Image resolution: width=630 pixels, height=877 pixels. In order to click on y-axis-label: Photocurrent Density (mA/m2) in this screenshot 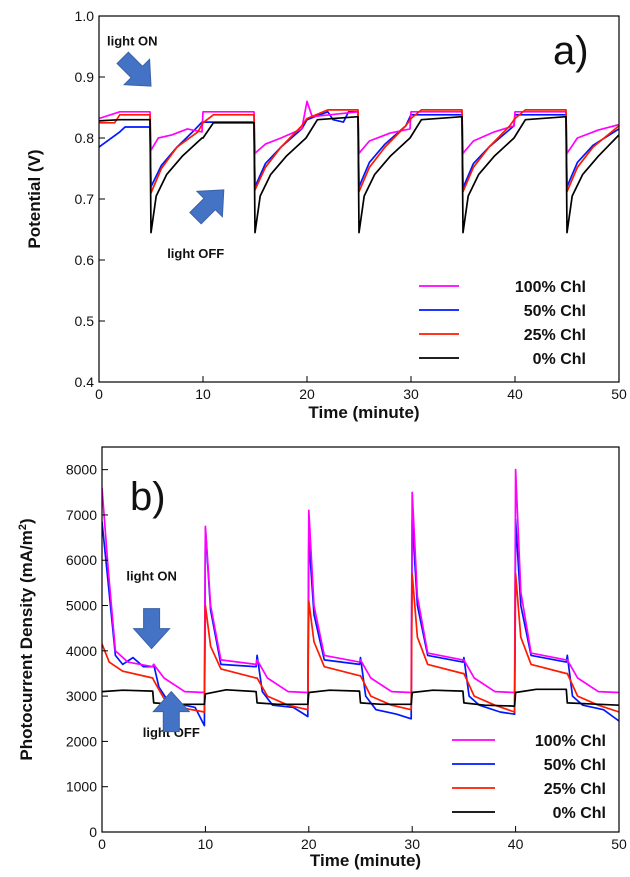, I will do `click(26, 639)`.